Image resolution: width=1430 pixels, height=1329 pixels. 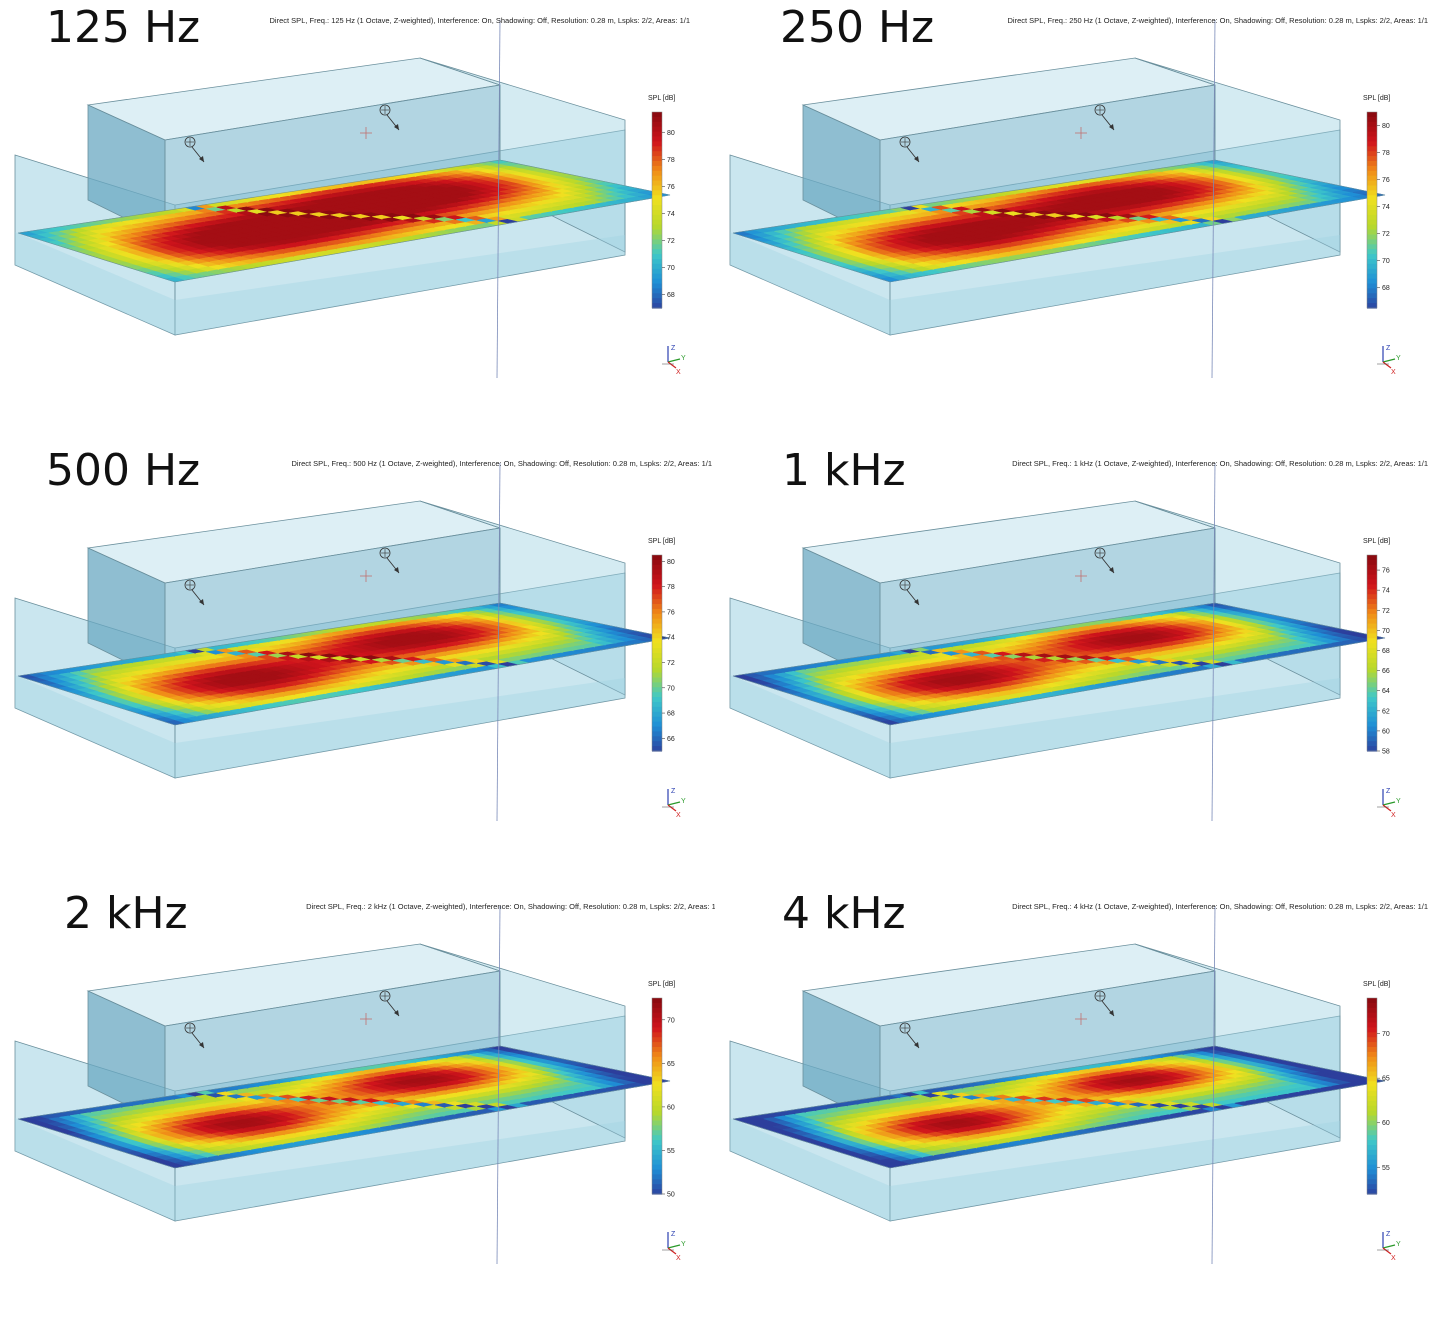 I want to click on frequency-title: 250 Hz, so click(x=857, y=28).